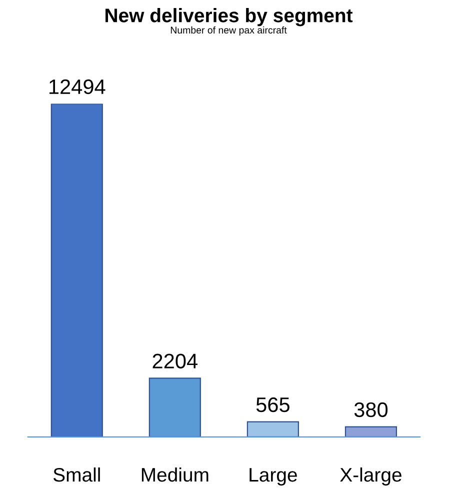 Image resolution: width=457 pixels, height=492 pixels. What do you see at coordinates (371, 410) in the screenshot?
I see `data-label: 380` at bounding box center [371, 410].